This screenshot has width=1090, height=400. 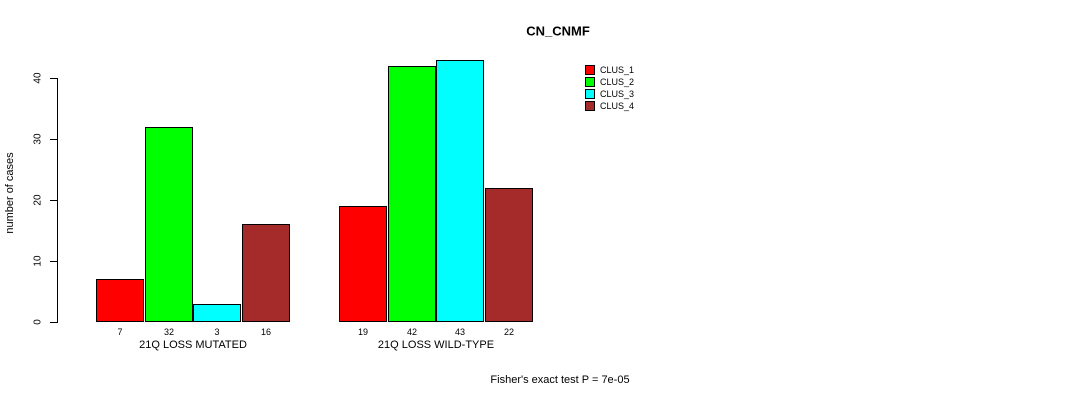 I want to click on bar-value-label: 32, so click(x=169, y=332).